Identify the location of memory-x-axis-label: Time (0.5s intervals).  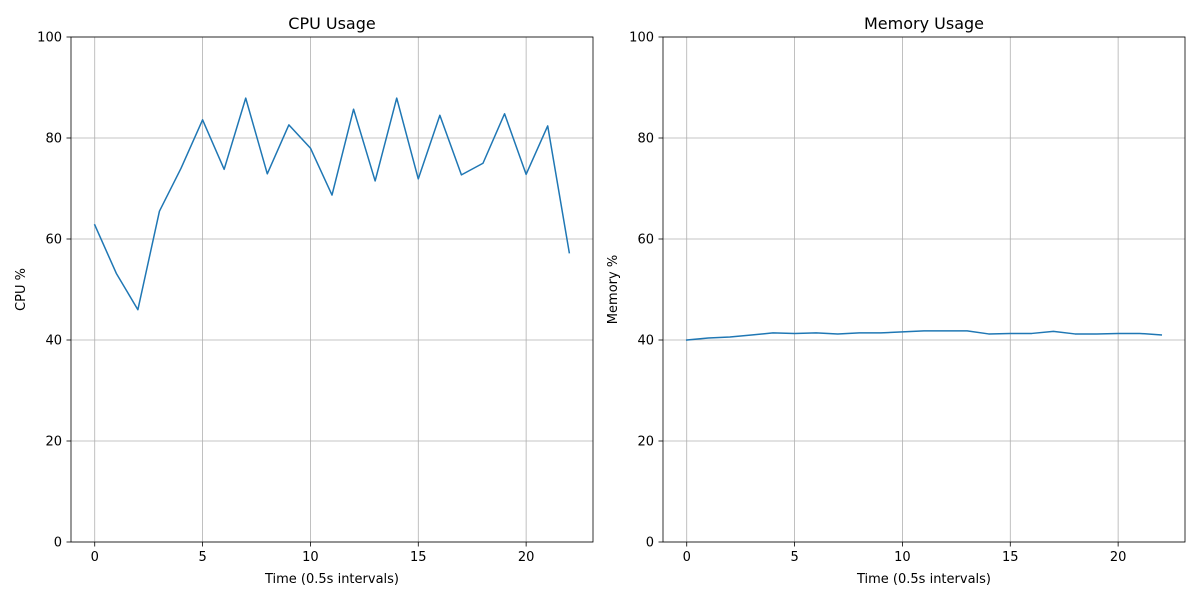
(923, 579).